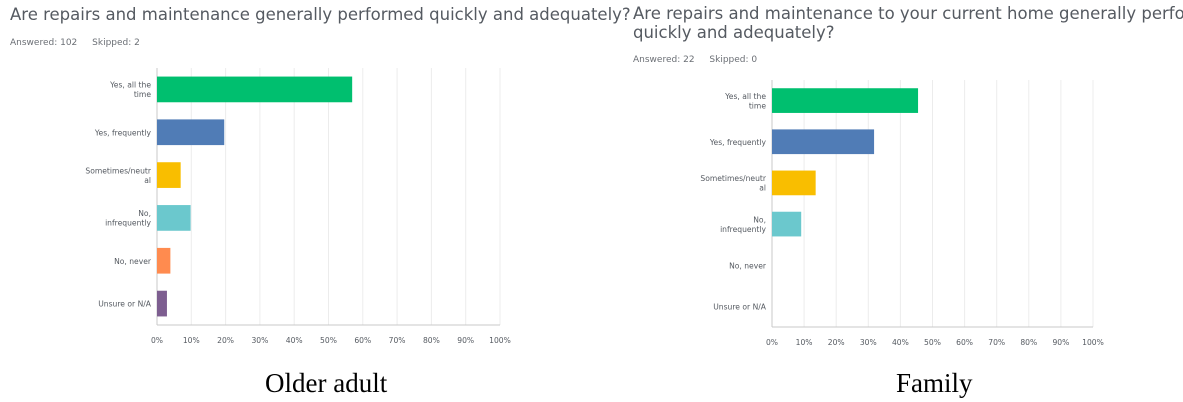  I want to click on skipped-count: Skipped: 0, so click(733, 60).